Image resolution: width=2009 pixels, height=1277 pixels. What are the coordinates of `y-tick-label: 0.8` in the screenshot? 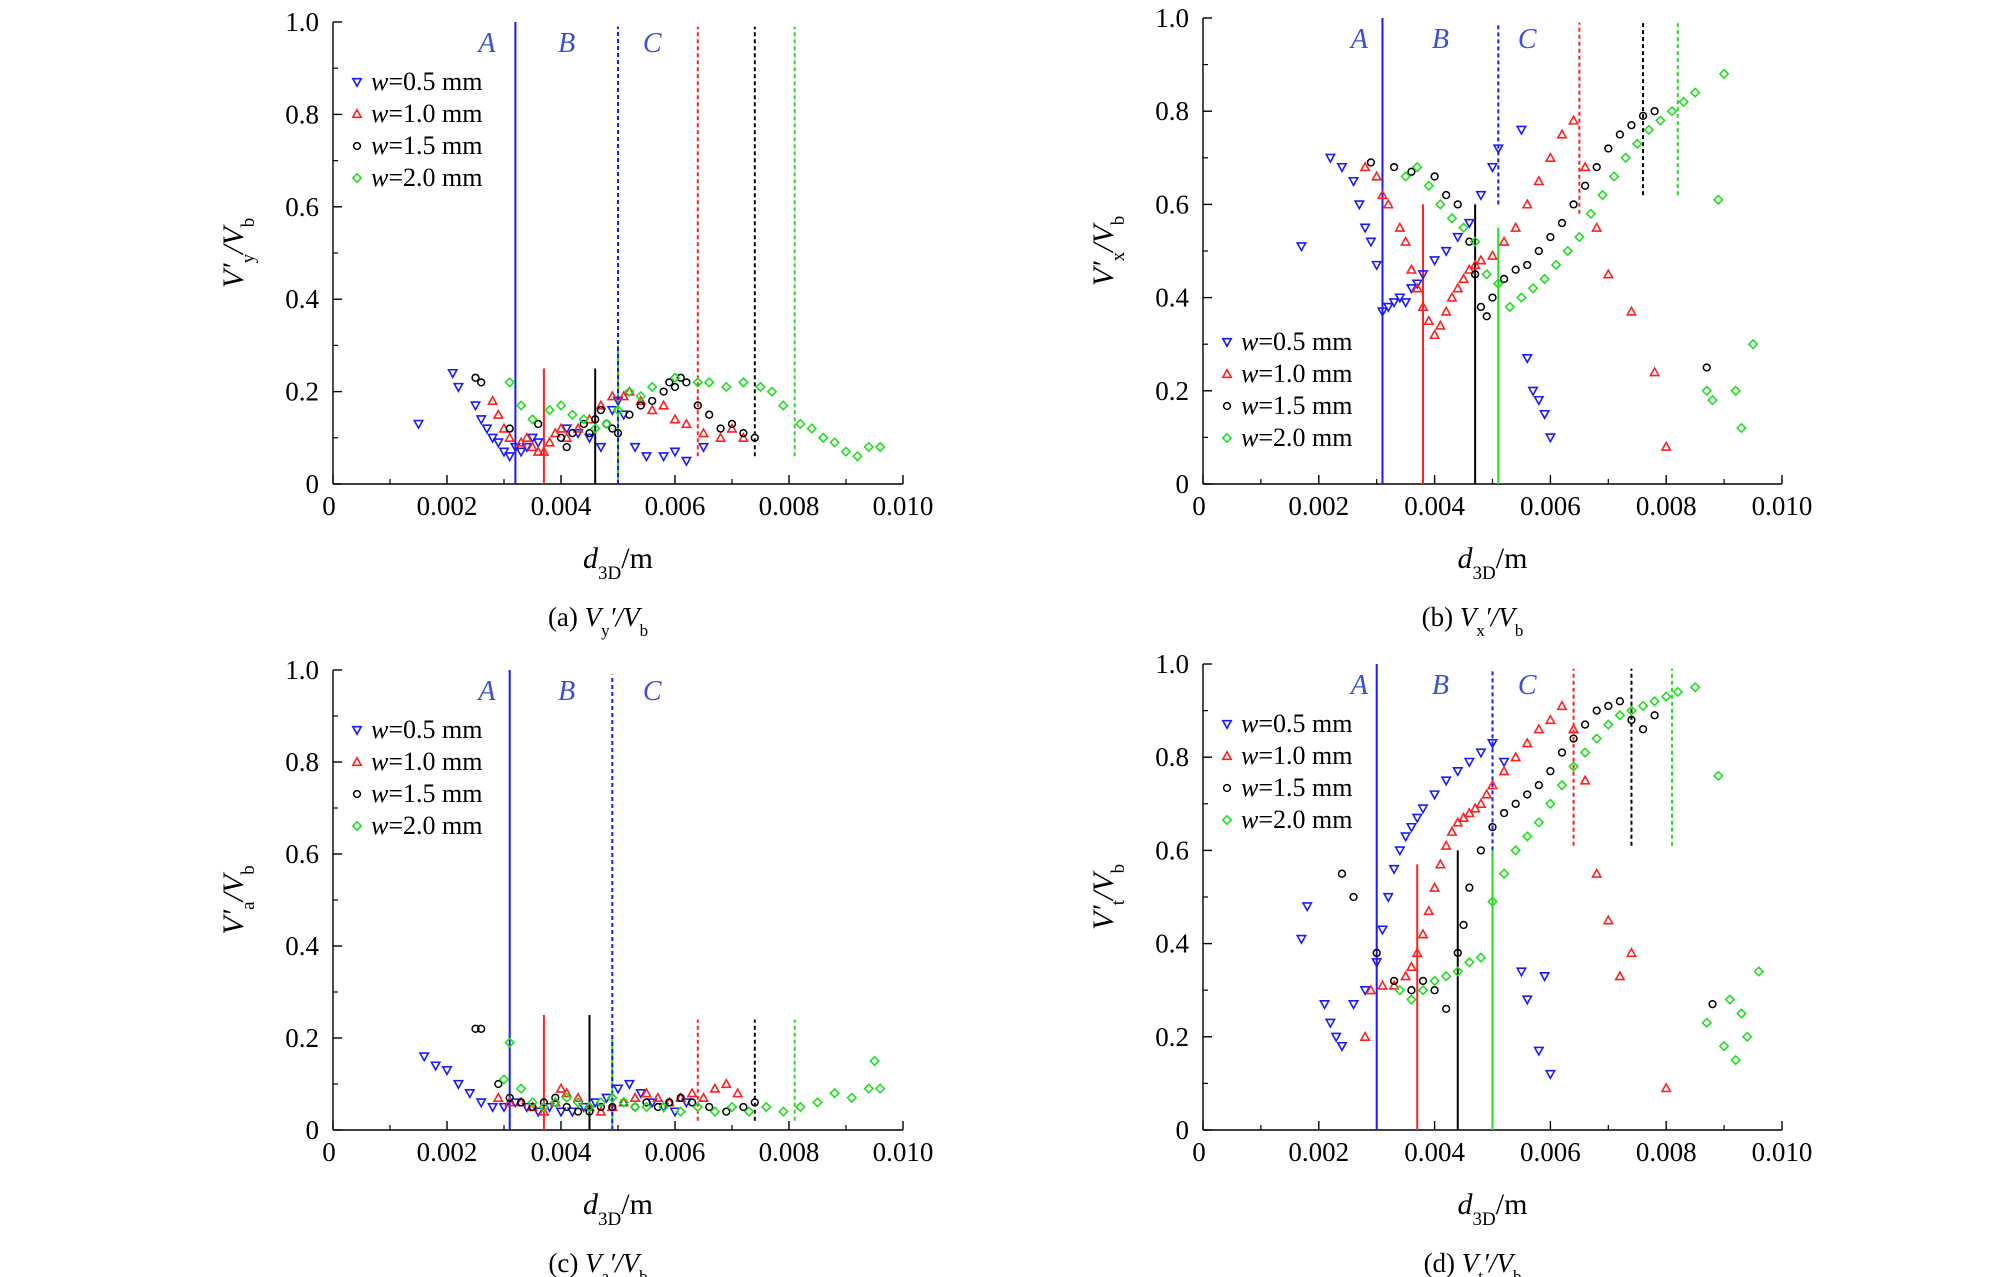 It's located at (1172, 111).